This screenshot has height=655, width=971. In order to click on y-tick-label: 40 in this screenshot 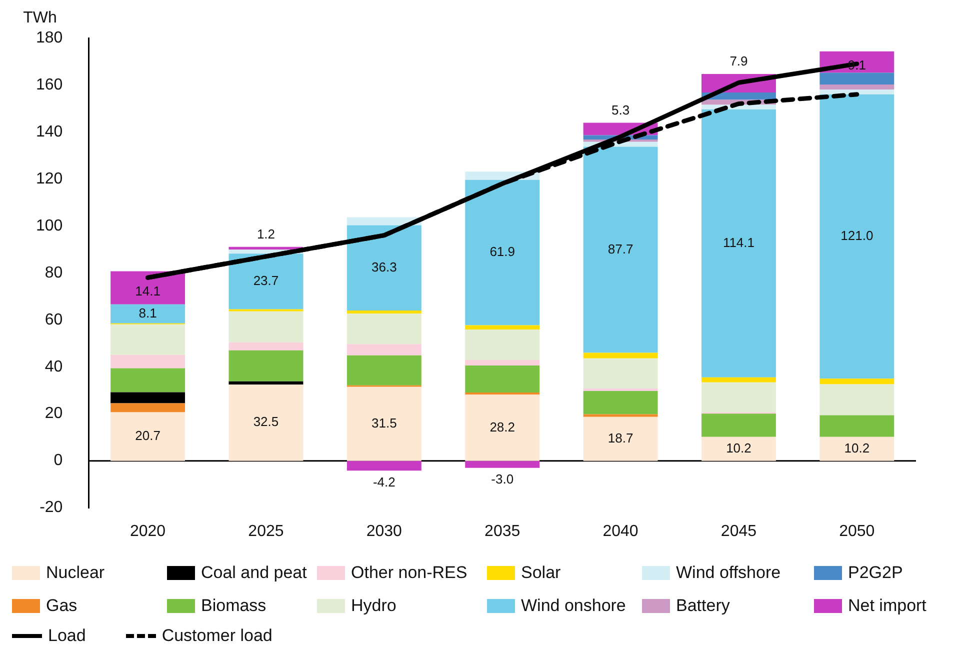, I will do `click(53, 367)`.